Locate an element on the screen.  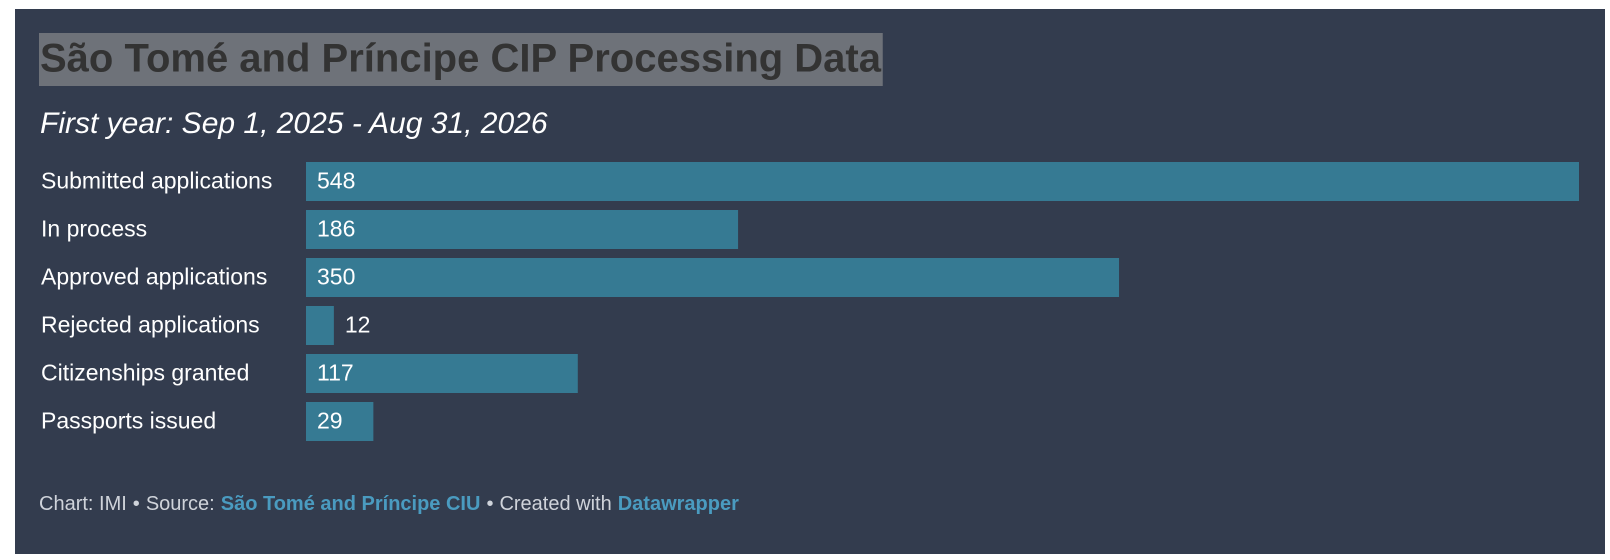
value-label: 186 is located at coordinates (336, 229).